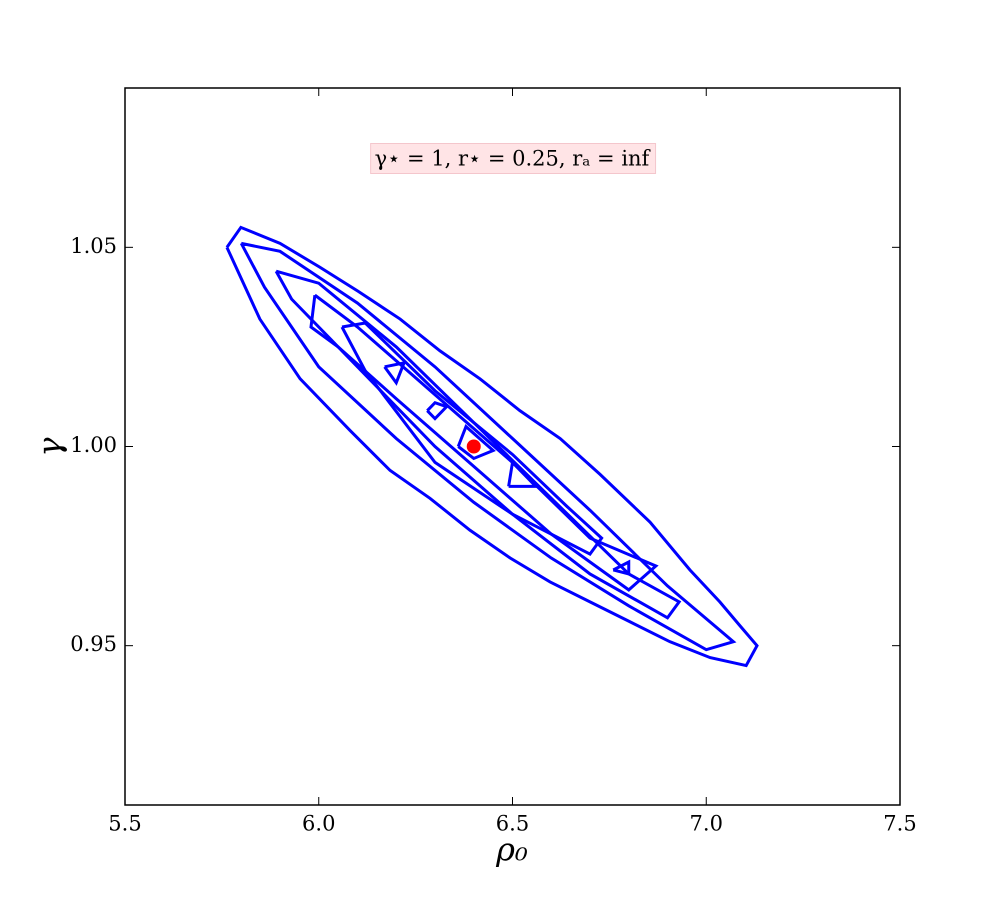  I want to click on annotation-box, so click(513, 158).